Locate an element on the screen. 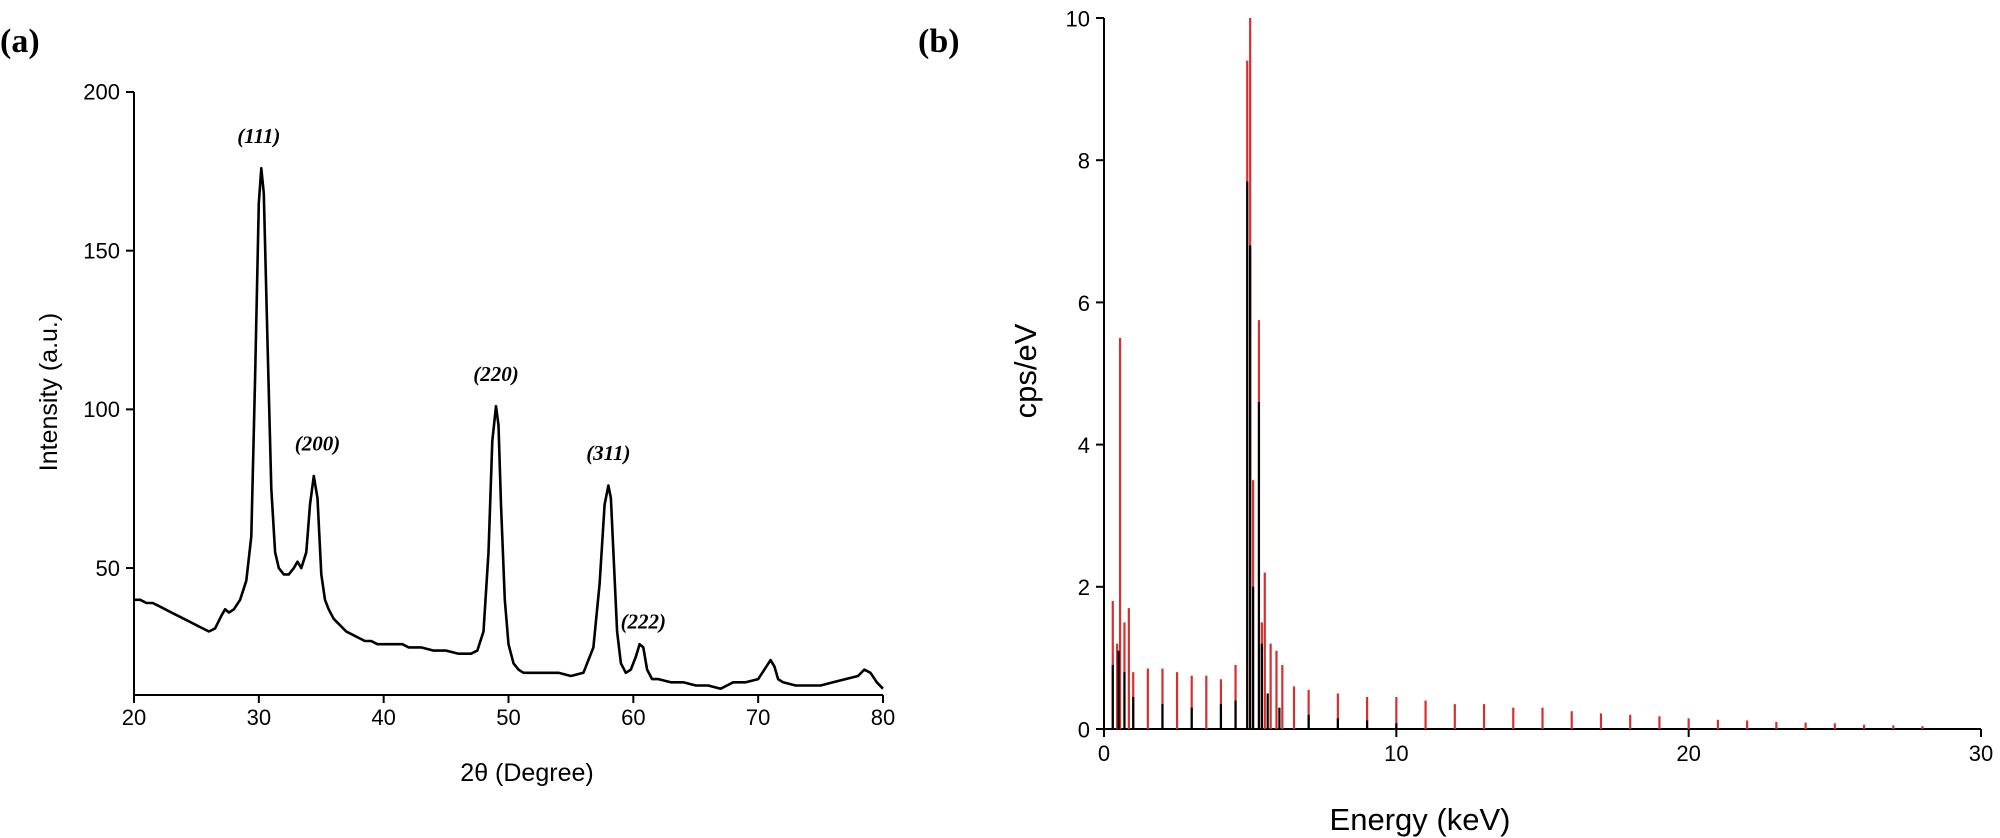 The image size is (2000, 838). panel-b-y-tick-label: 2 is located at coordinates (1084, 587).